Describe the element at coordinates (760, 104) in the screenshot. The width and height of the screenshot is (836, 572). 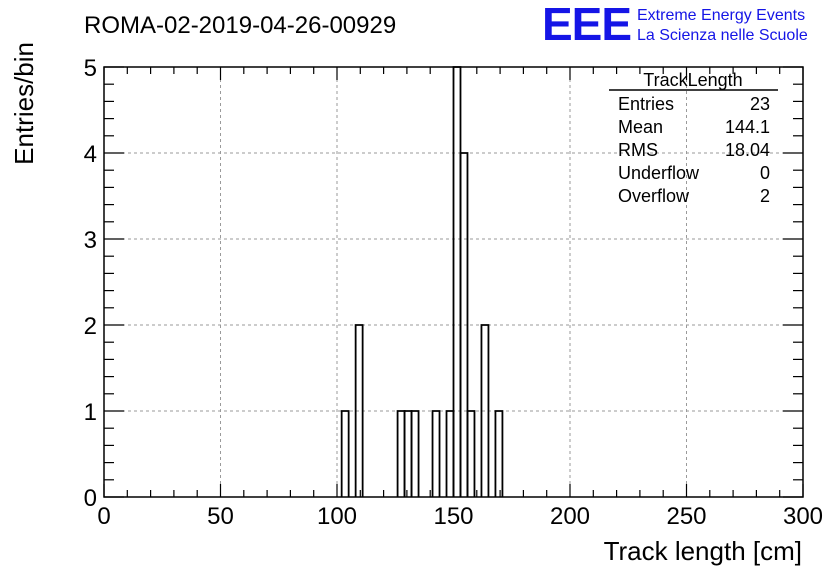
I see `stats-value: 23` at that location.